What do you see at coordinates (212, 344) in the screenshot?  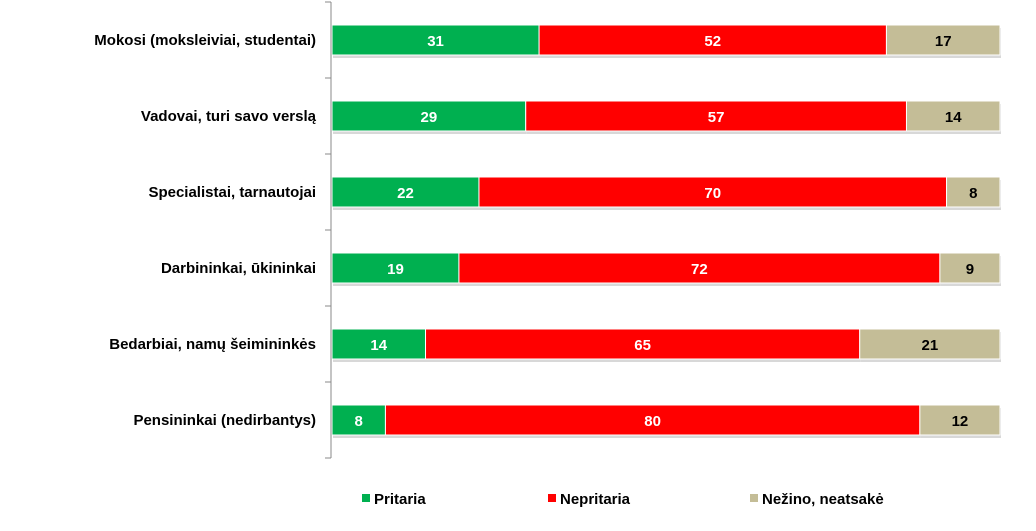 I see `category-label: Bedarbiai, namų šeimininkės` at bounding box center [212, 344].